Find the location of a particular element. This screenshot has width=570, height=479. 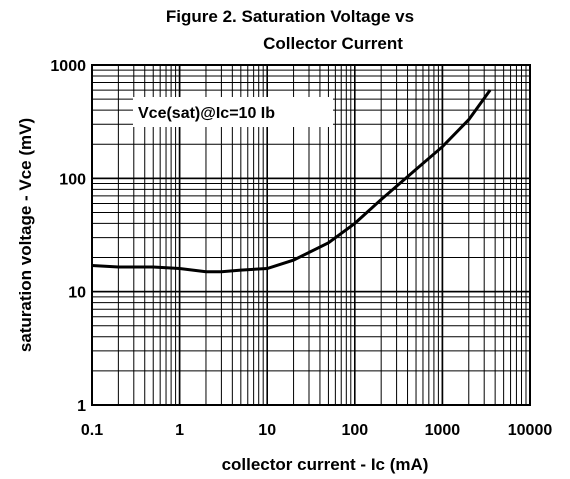

x-tick-label: 10 is located at coordinates (267, 430).